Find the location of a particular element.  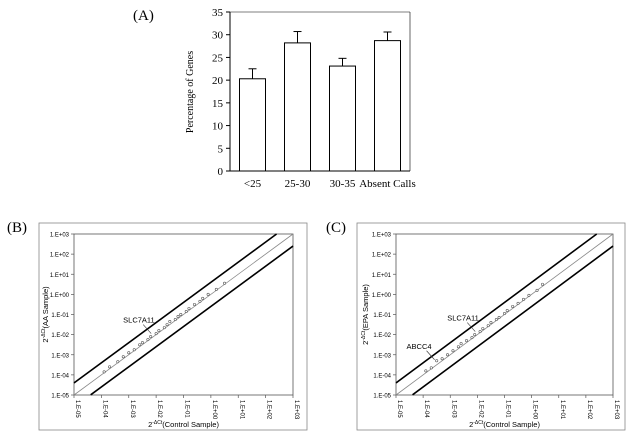

panel-a-y-tick-label: 15 is located at coordinates (218, 104).